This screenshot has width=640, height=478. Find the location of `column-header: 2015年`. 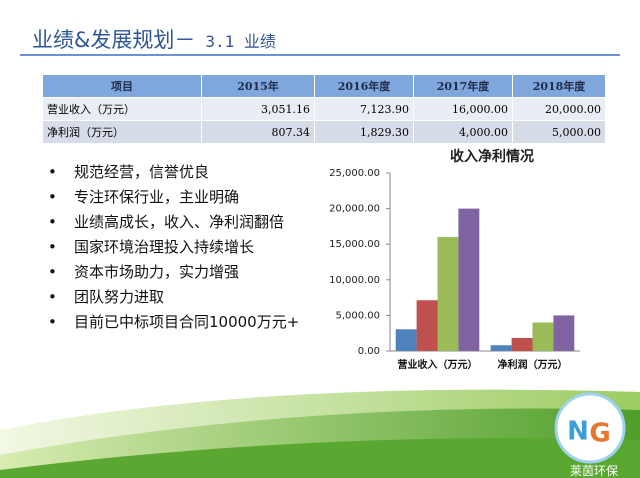

column-header: 2015年 is located at coordinates (258, 86).